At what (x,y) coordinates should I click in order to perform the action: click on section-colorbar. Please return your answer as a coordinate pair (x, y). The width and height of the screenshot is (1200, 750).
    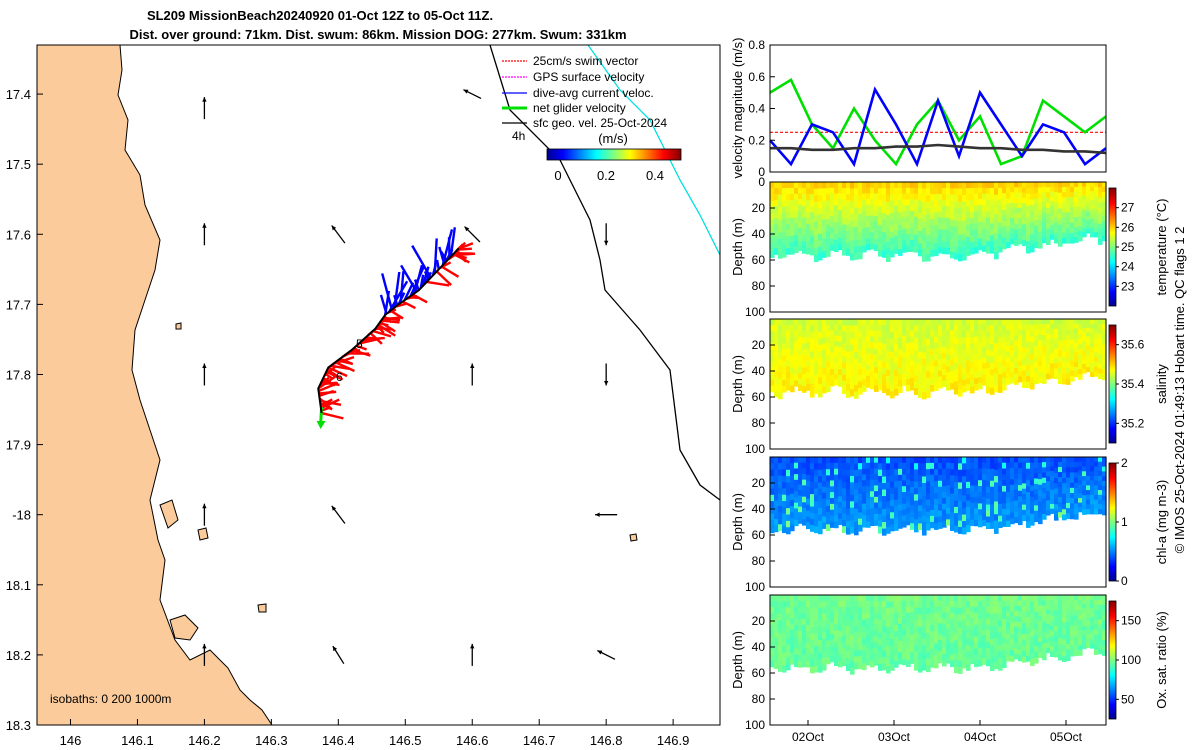
    Looking at the image, I should click on (1112, 660).